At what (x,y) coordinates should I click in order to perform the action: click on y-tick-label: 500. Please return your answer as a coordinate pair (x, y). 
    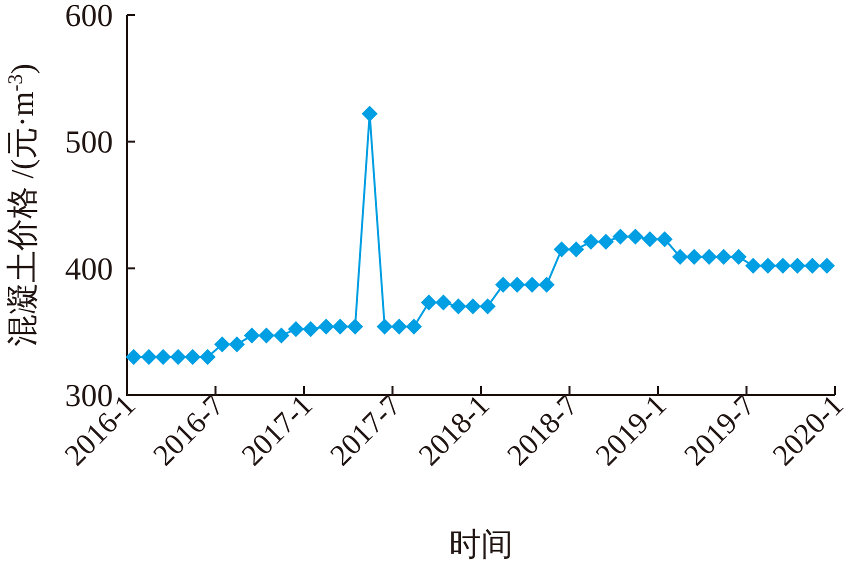
    Looking at the image, I should click on (89, 142).